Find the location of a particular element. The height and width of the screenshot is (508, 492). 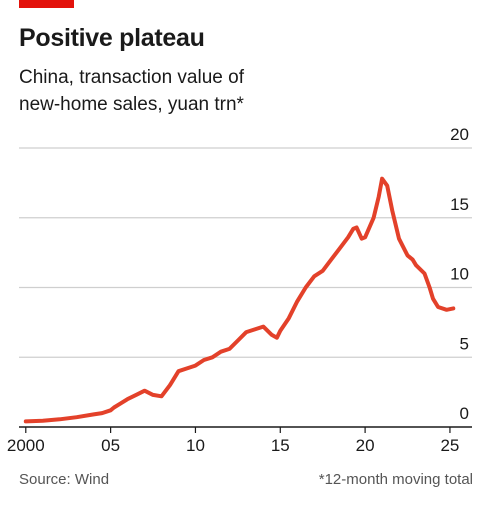

x-tick-label-2025: 25 is located at coordinates (449, 445).